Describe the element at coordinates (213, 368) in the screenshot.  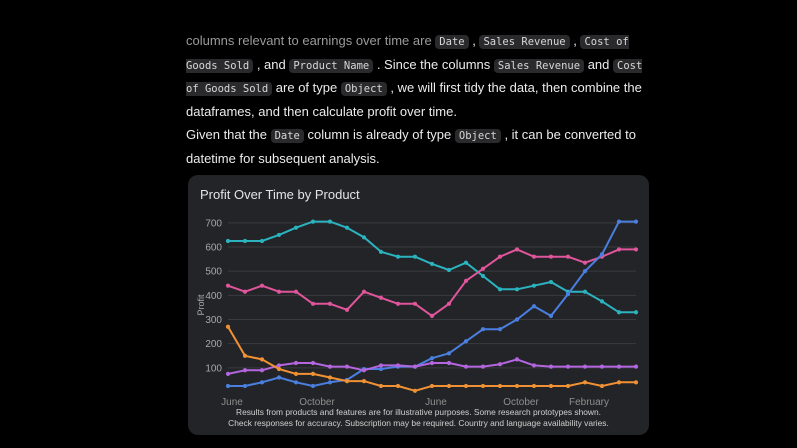
I see `y-tick-label: 100` at that location.